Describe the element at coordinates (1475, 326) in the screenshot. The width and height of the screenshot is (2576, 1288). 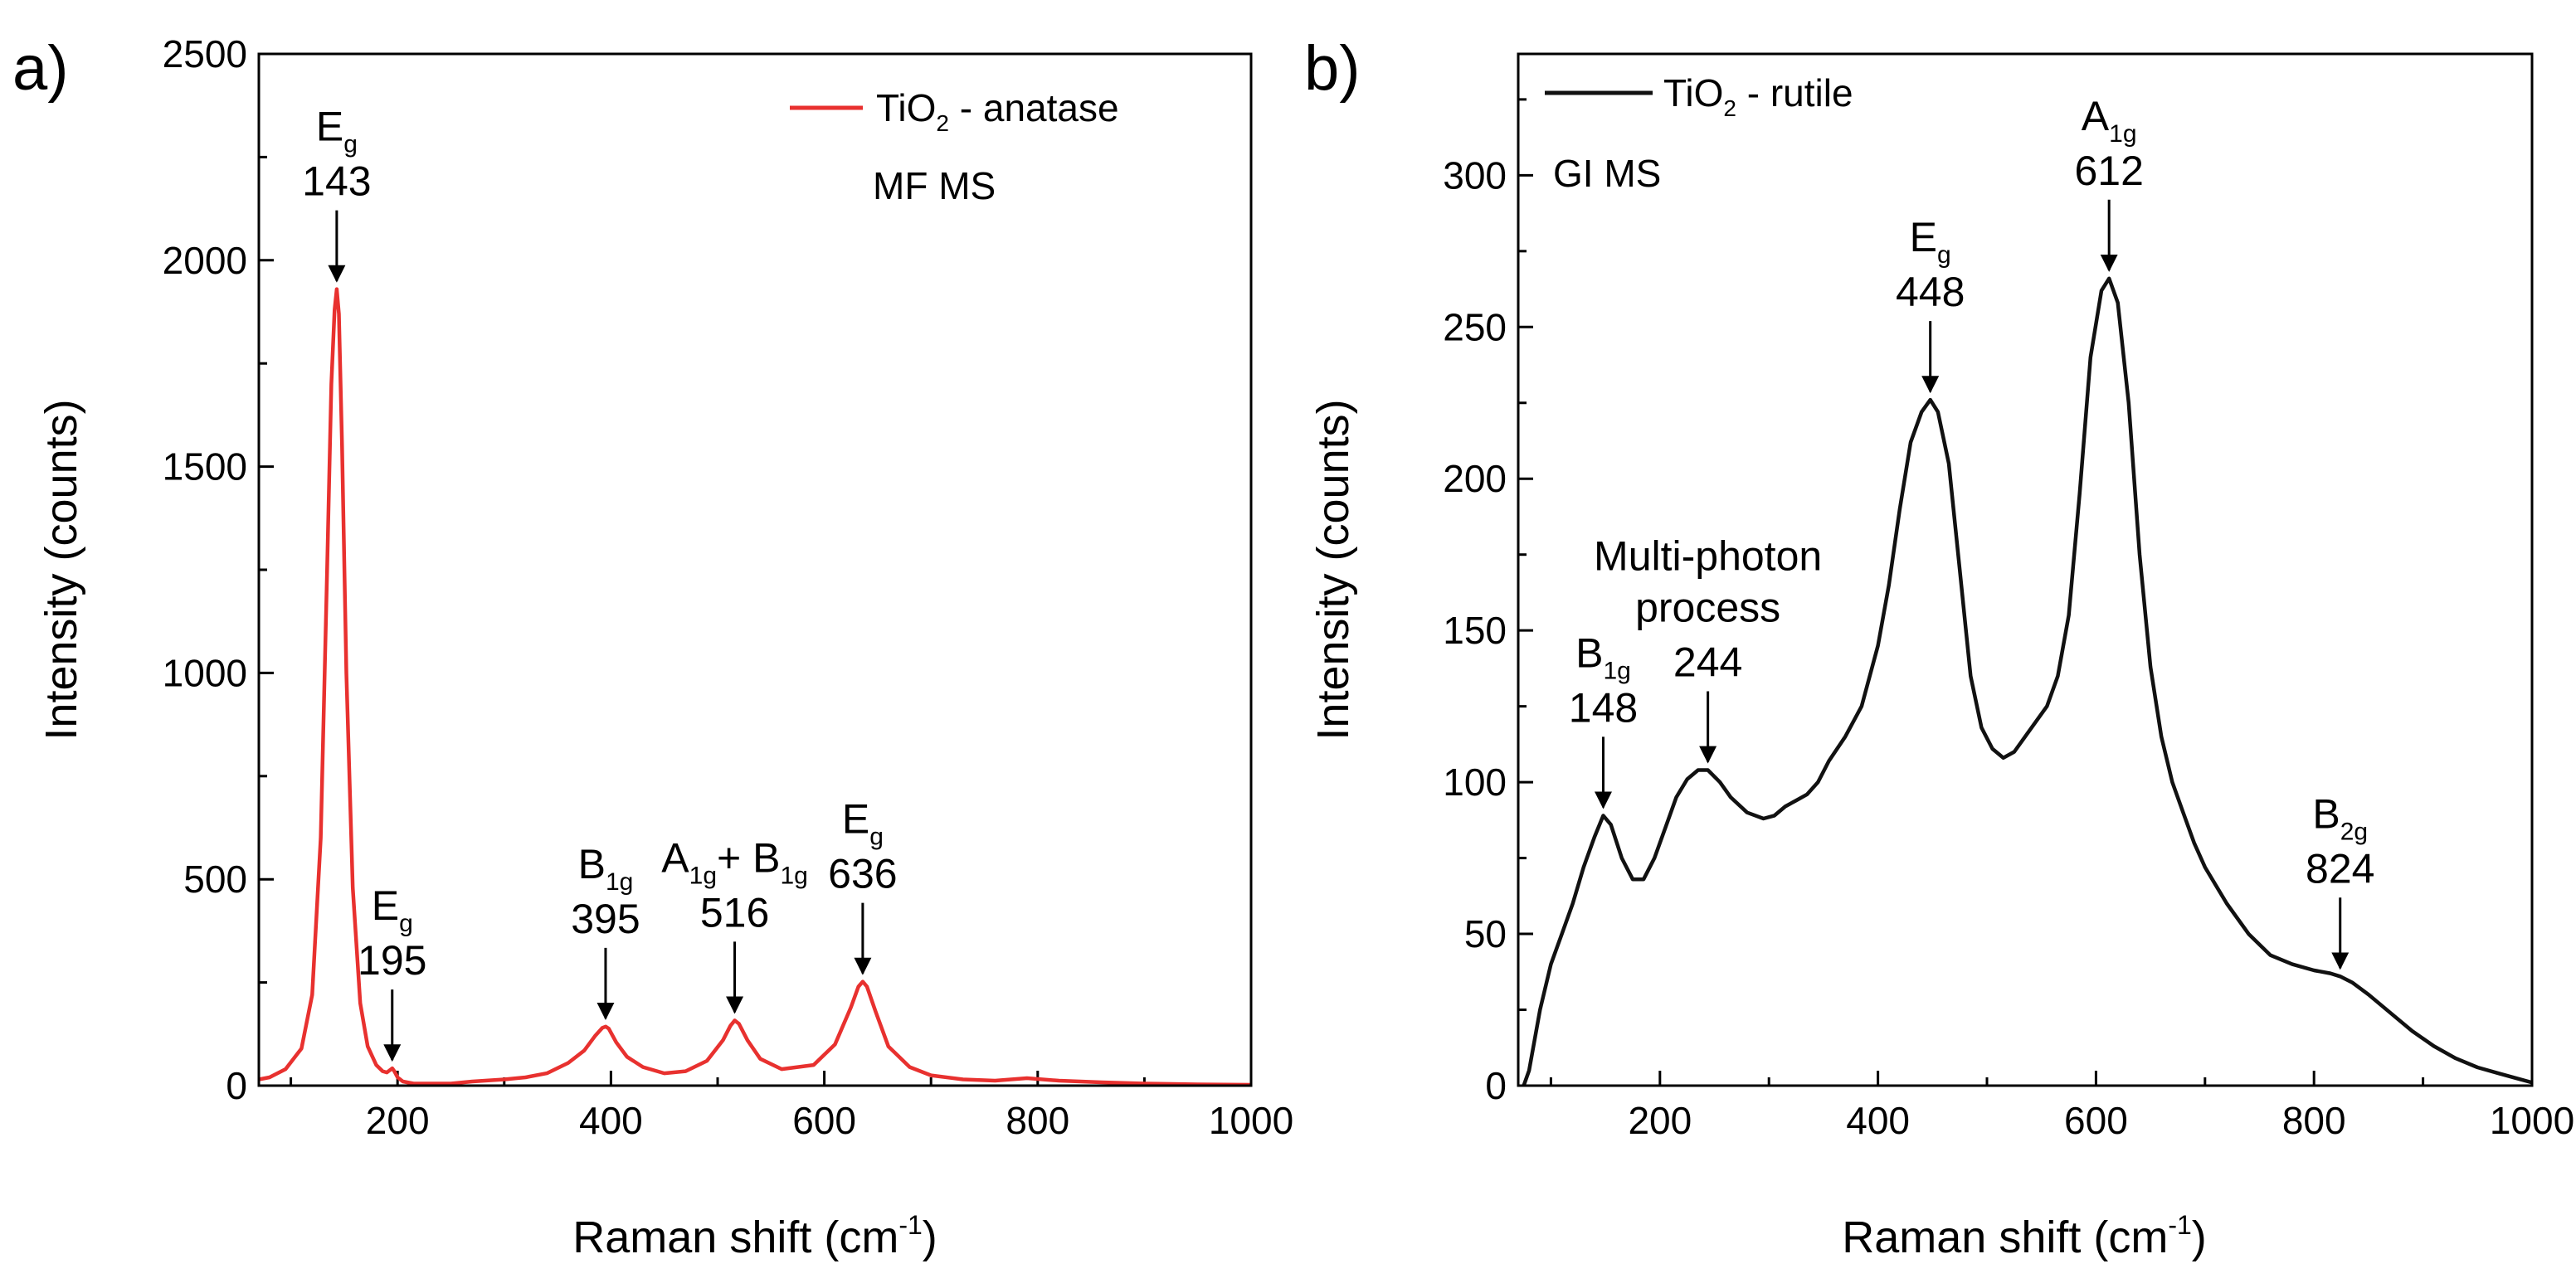
I see `panel-b-y-tick-label: 250` at that location.